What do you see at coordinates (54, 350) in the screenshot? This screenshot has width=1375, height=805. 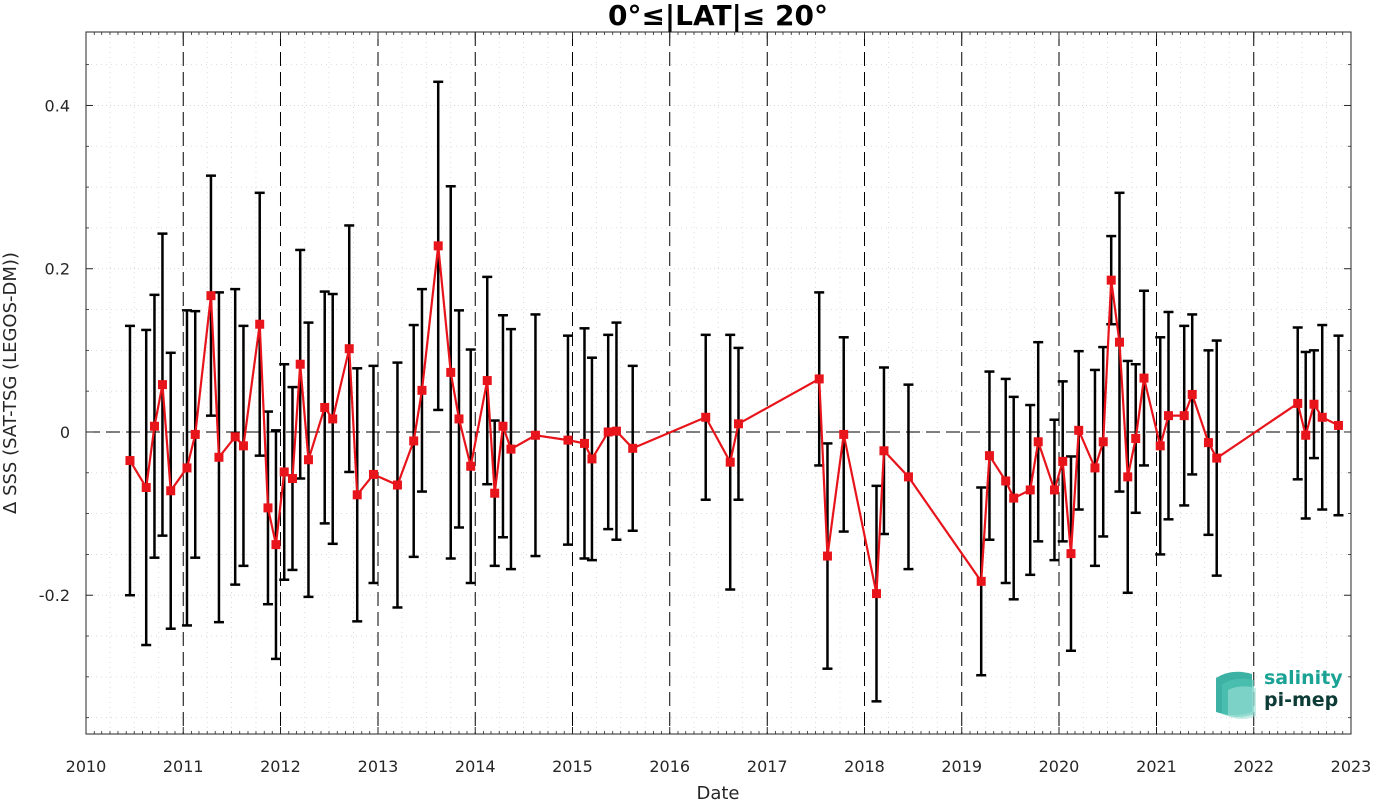 I see `y-tick-labels: -0.2 0 0.2 0.4` at bounding box center [54, 350].